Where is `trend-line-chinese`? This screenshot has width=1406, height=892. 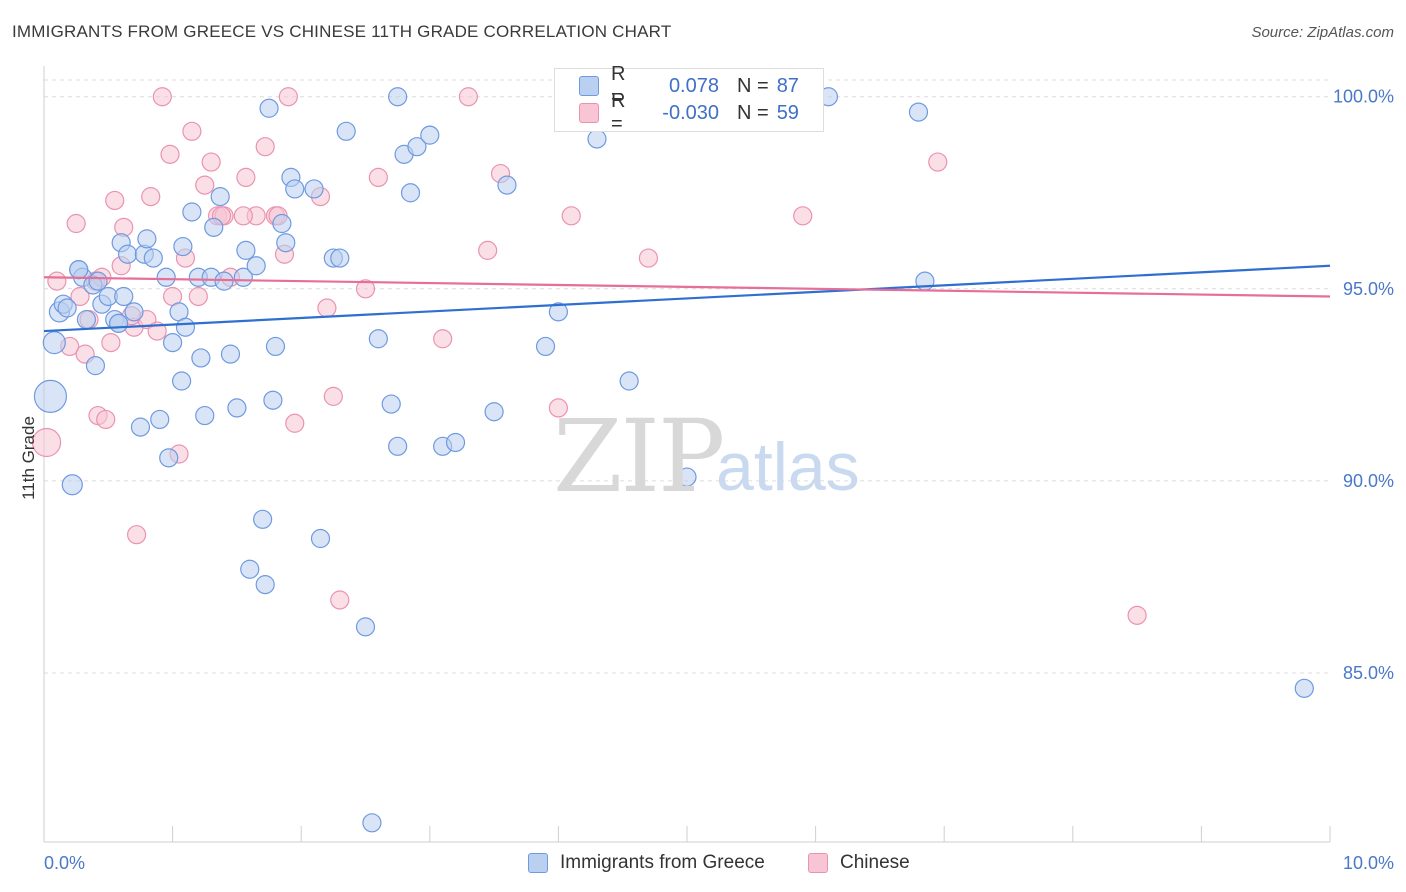 trend-line-chinese is located at coordinates (687, 287).